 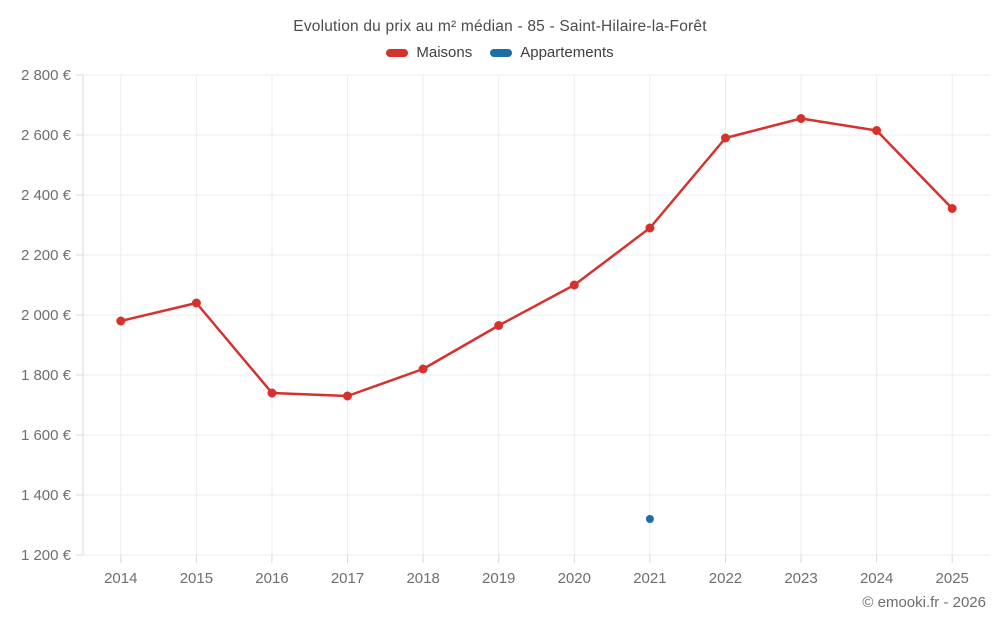 What do you see at coordinates (423, 369) in the screenshot?
I see `data-point-maisons-2018` at bounding box center [423, 369].